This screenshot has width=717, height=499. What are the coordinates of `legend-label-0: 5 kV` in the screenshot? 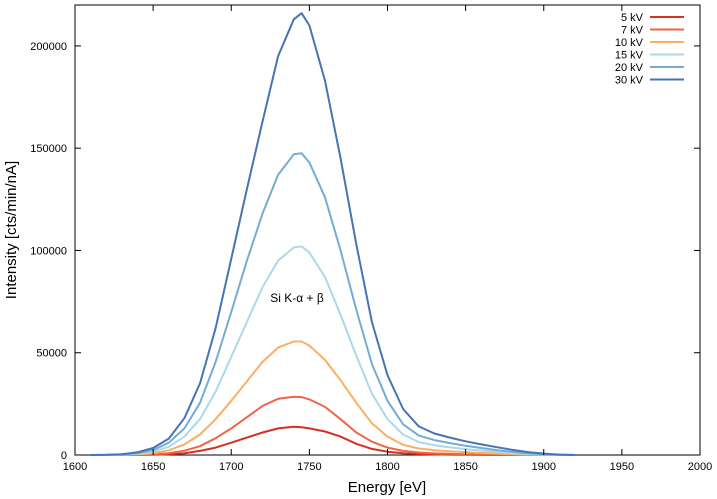 It's located at (632, 18).